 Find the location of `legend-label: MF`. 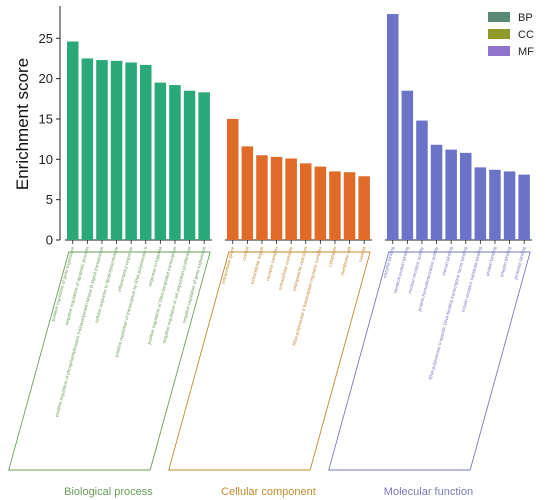

legend-label: MF is located at coordinates (526, 52).